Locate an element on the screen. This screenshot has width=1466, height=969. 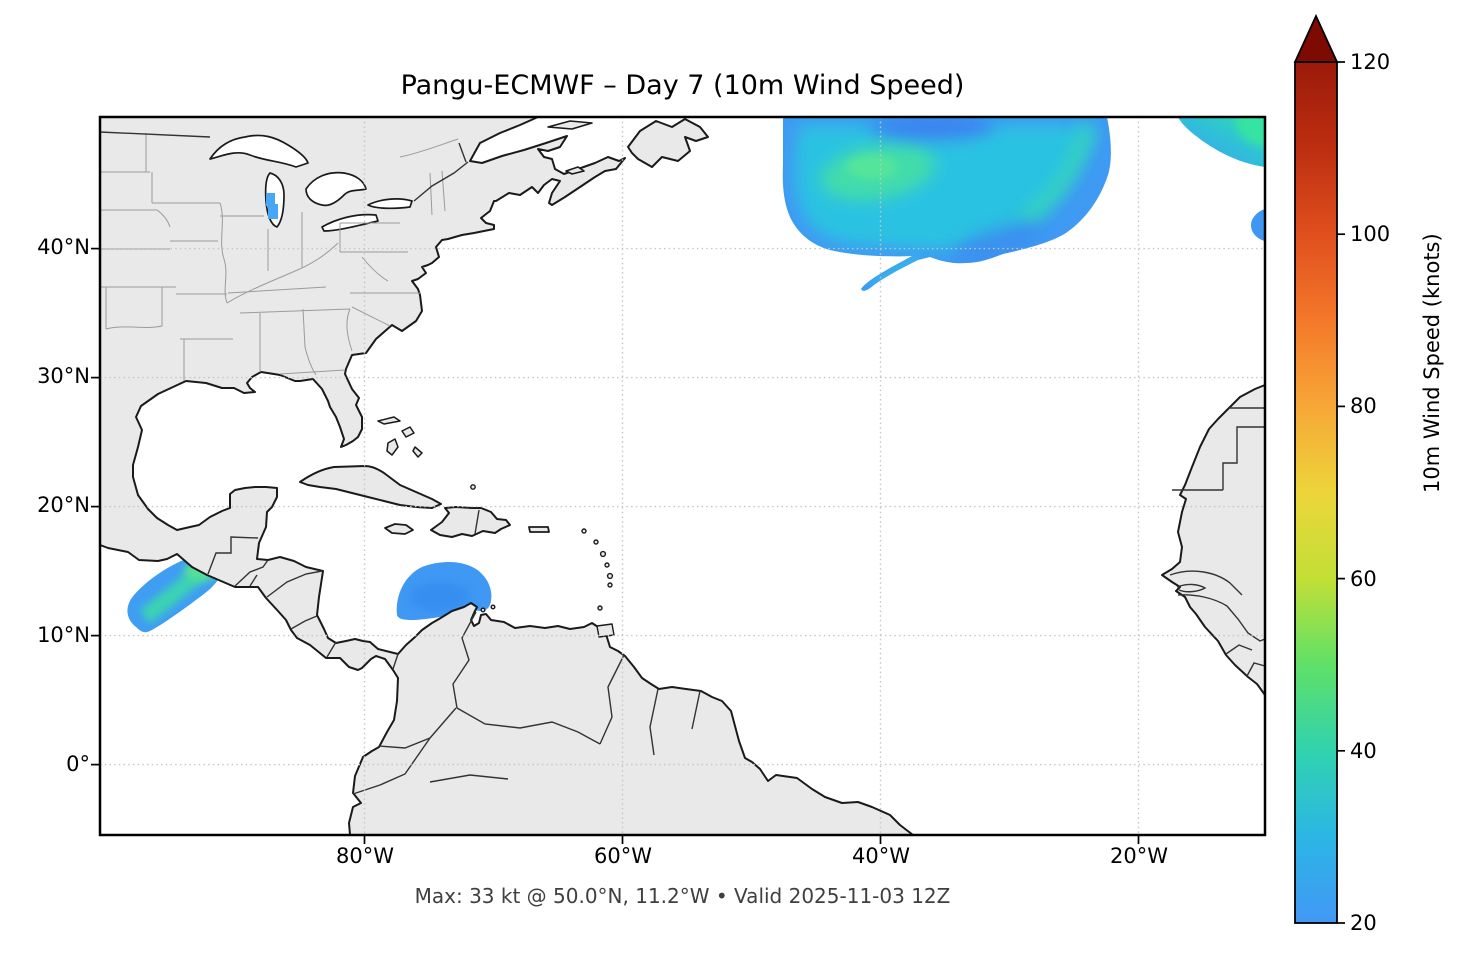
cbtick-20: 20 is located at coordinates (1363, 923).